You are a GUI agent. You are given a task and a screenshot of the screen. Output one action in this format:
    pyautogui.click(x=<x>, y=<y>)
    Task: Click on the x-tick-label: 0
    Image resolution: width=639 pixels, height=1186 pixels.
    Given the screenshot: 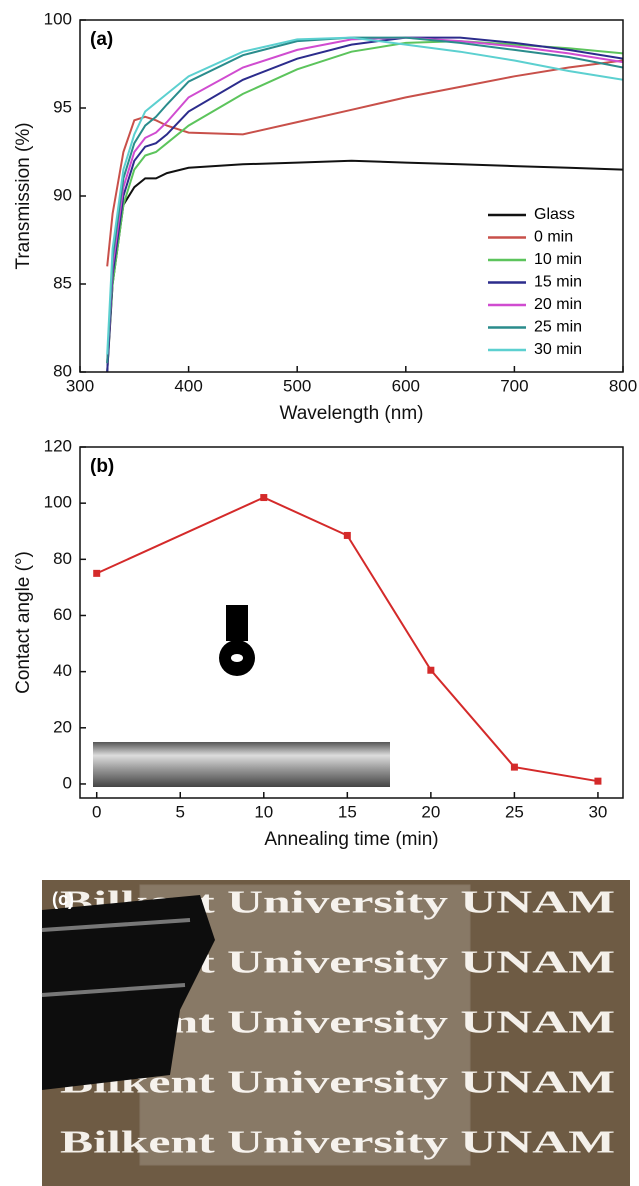 What is the action you would take?
    pyautogui.click(x=96, y=811)
    